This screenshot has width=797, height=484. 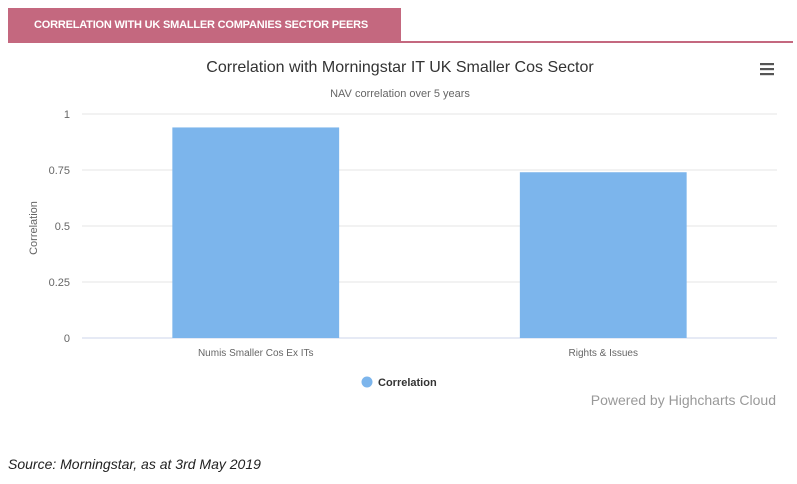 I want to click on y-axis-ticks: 0 0.25 0.5 0.75 1, so click(x=59, y=227).